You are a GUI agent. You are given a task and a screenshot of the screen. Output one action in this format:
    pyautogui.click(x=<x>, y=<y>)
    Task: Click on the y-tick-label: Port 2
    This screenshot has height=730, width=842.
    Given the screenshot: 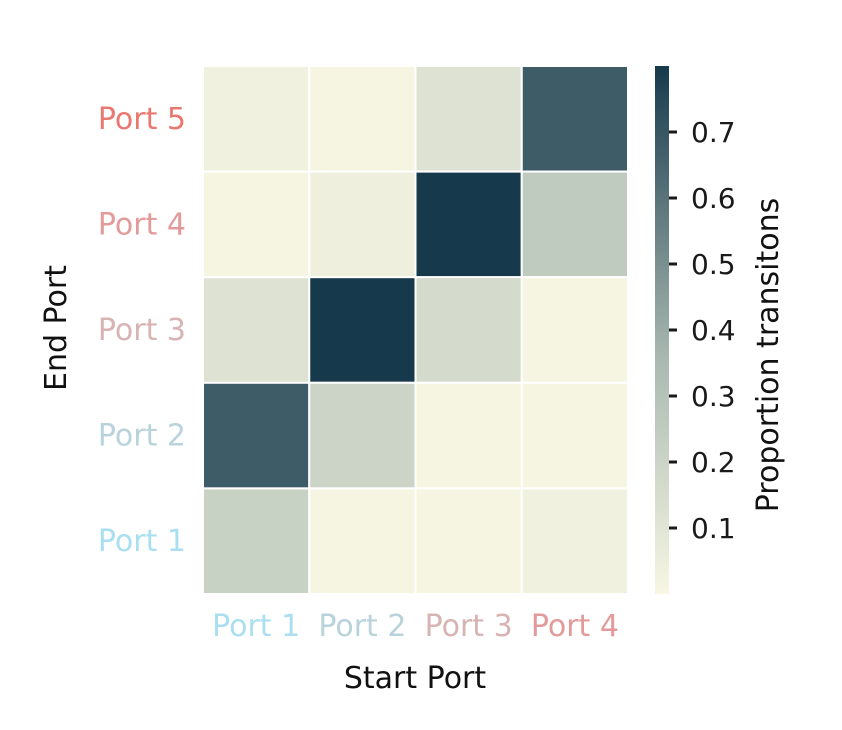 What is the action you would take?
    pyautogui.click(x=142, y=436)
    